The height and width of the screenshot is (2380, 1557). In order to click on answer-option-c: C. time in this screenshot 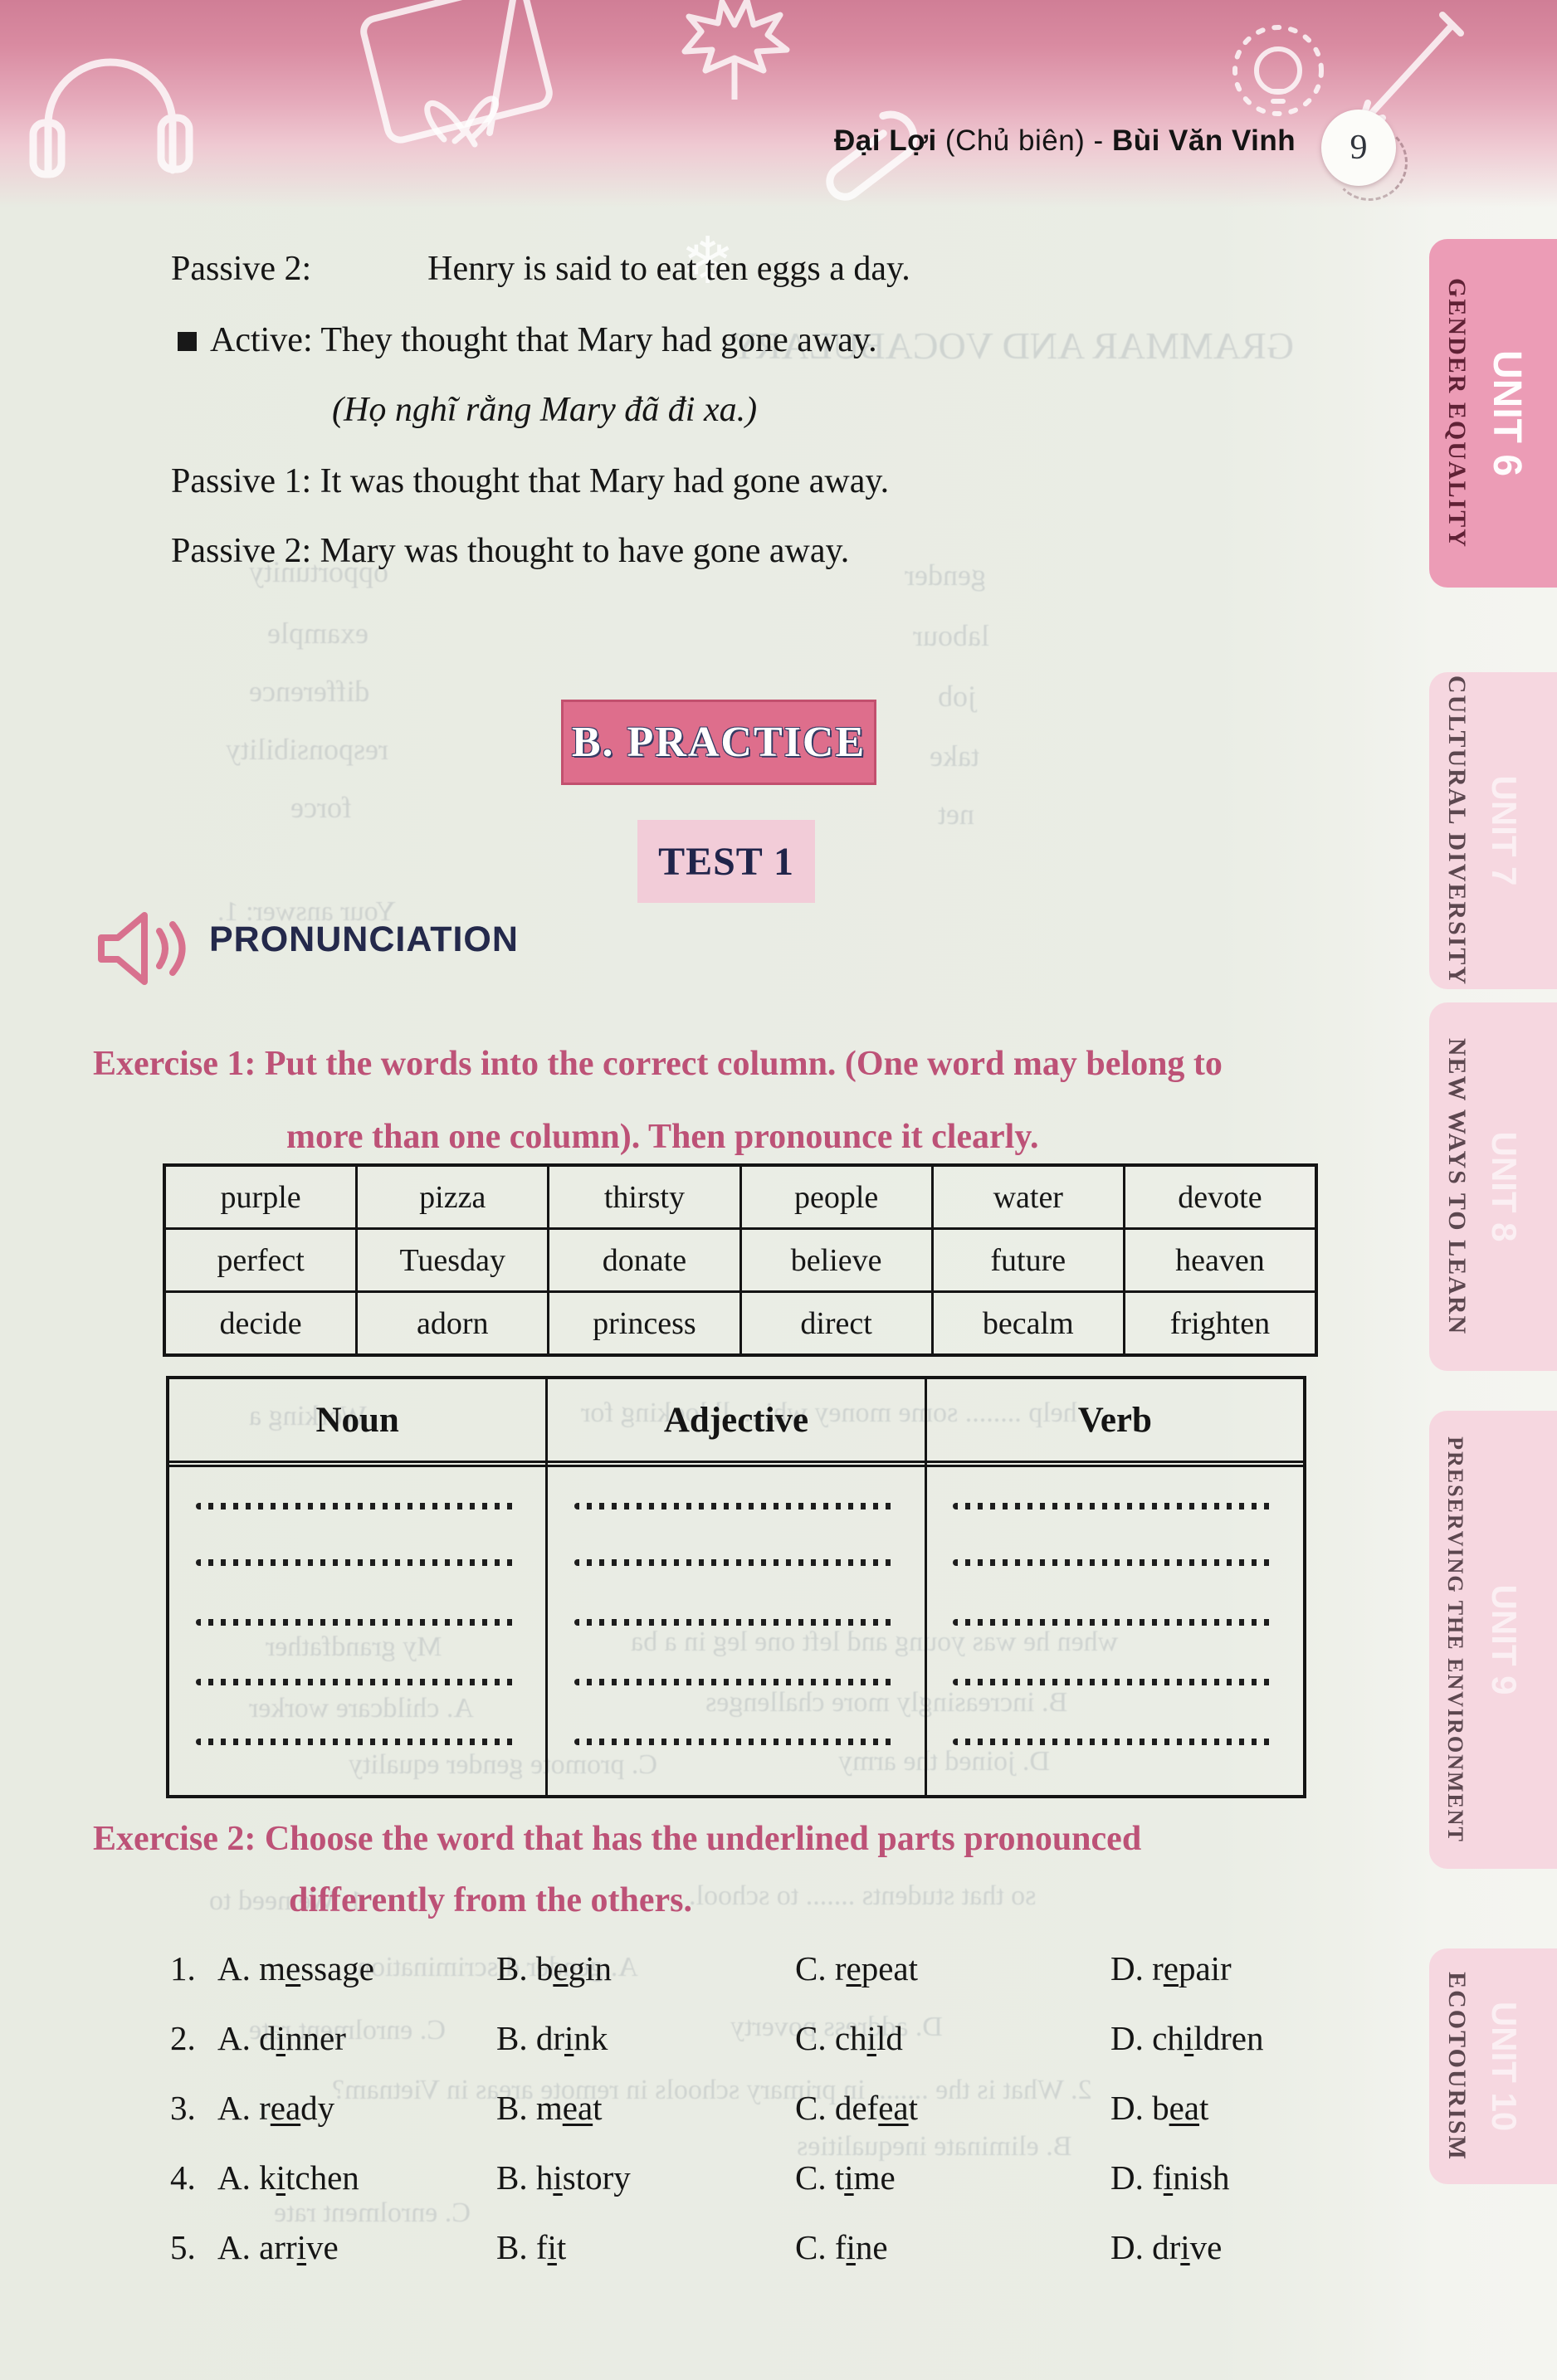, I will do `click(845, 2177)`.